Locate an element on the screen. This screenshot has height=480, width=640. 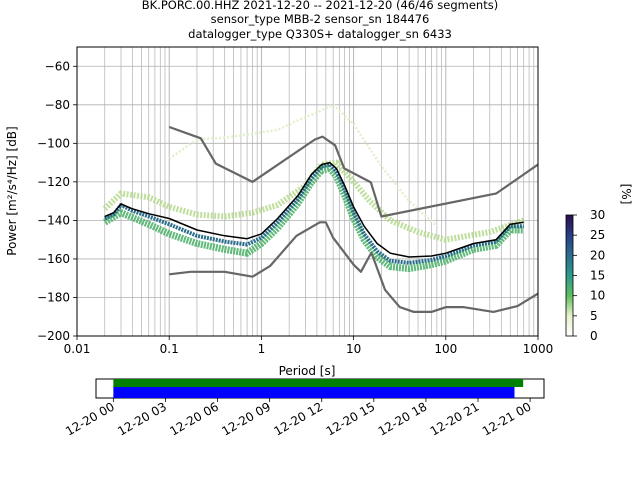
colorbar is located at coordinates (569, 275).